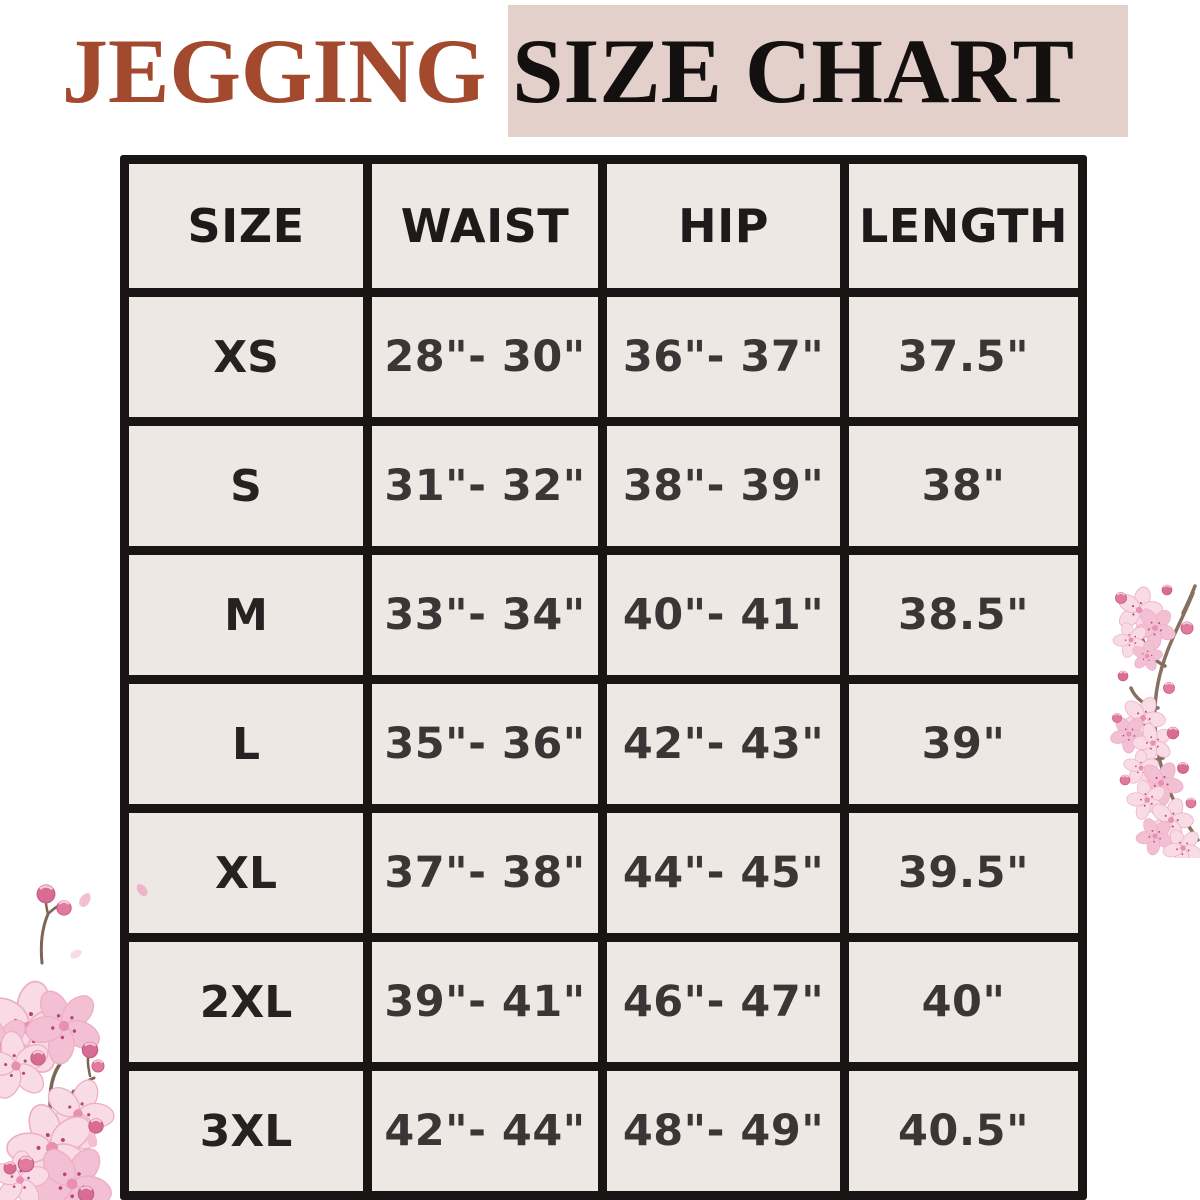 This screenshot has width=1200, height=1200. Describe the element at coordinates (246, 486) in the screenshot. I see `size-label-cell: S` at that location.